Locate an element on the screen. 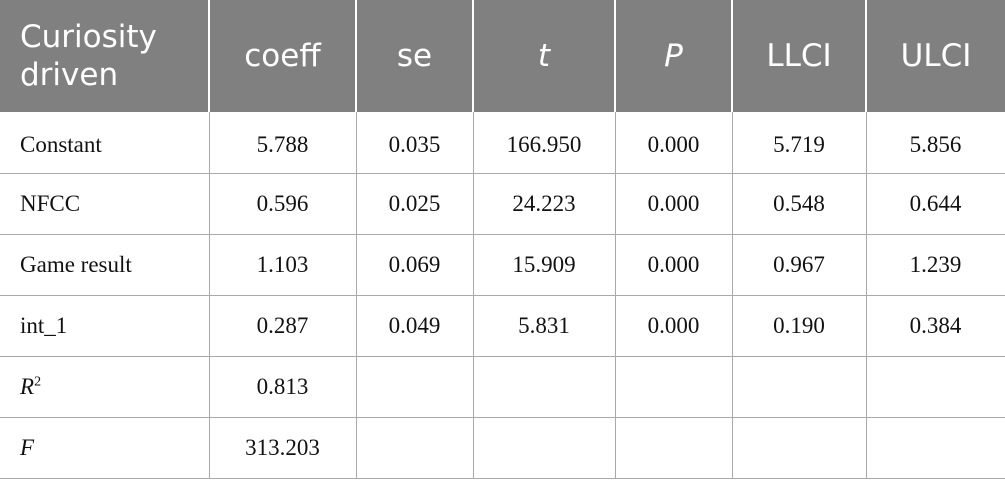 The image size is (1005, 501). table-row: R2 0.813 is located at coordinates (502, 387).